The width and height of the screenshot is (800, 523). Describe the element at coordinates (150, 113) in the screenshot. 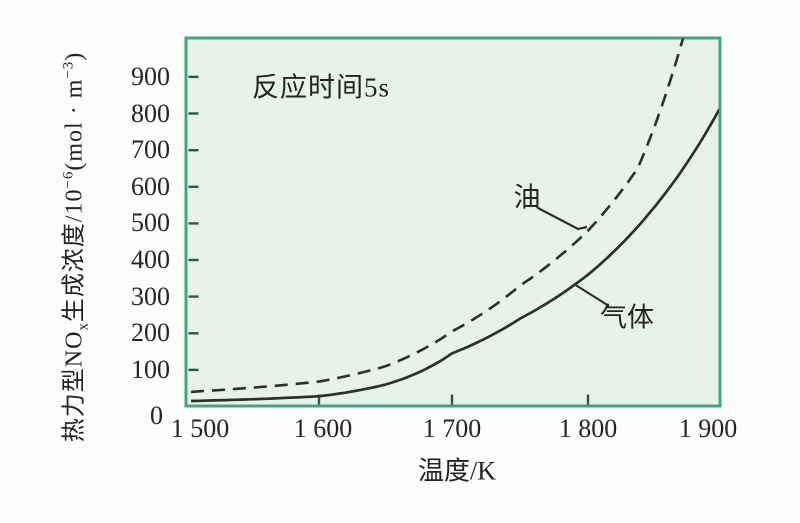

I see `y-tick-label-800: 800` at that location.